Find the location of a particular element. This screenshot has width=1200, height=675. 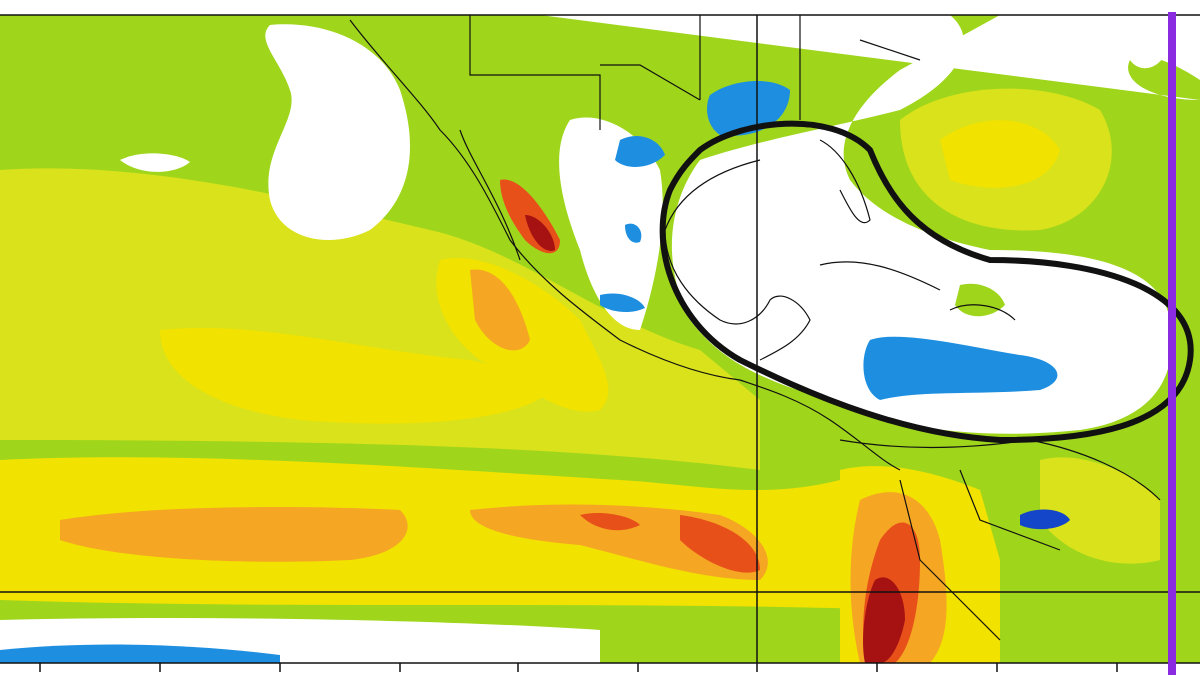

cuba is located at coordinates (880, 276).